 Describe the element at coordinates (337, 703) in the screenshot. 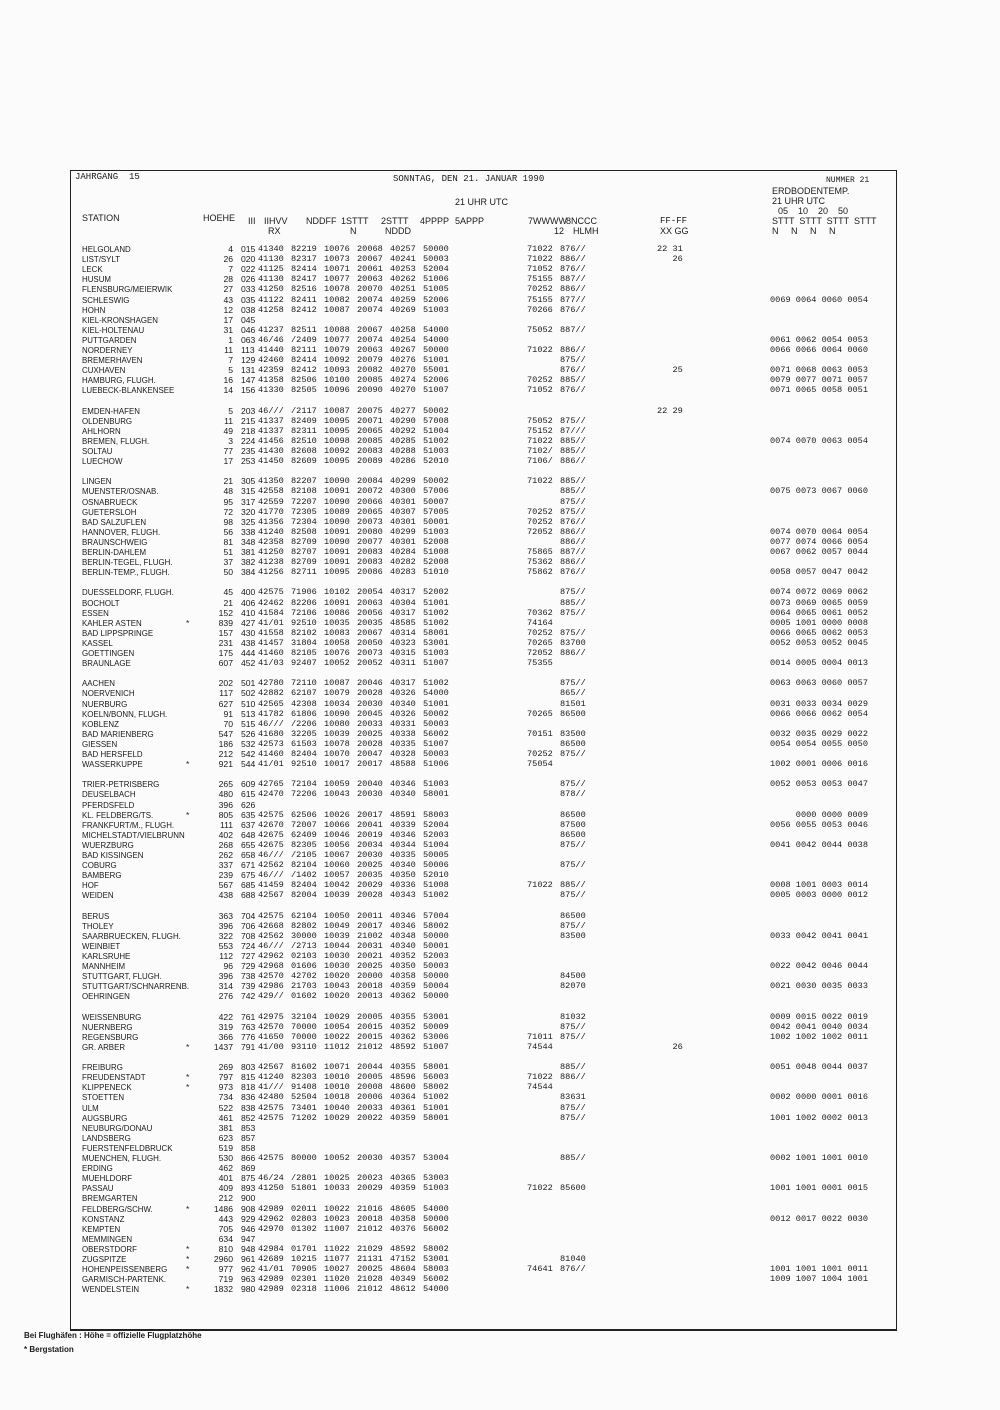

I see `synop-group: 10034` at that location.